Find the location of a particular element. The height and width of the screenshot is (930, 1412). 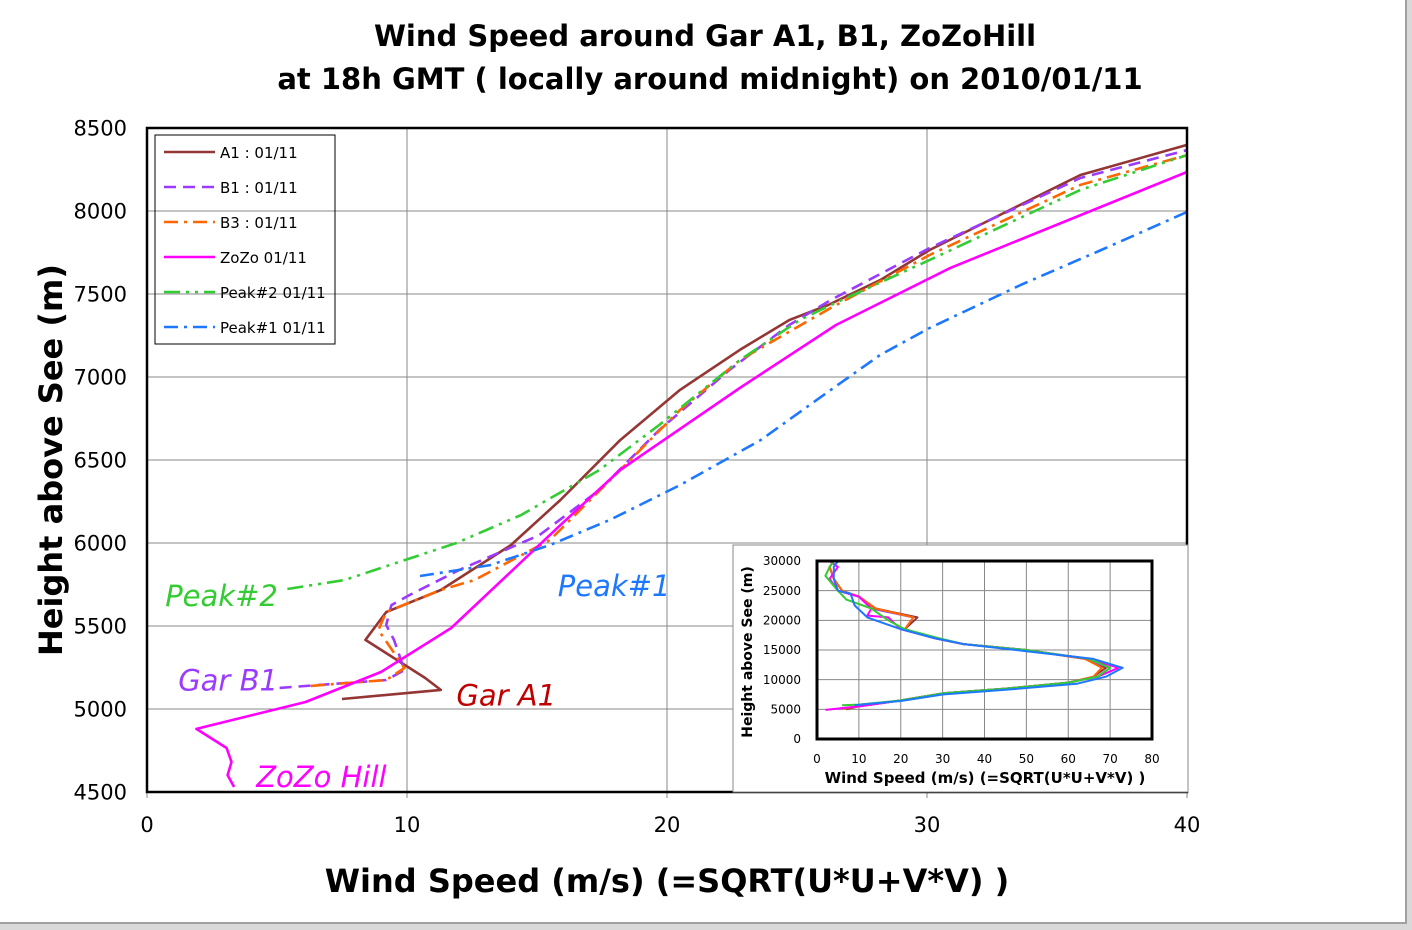

y-axis-label: Height above See (m) is located at coordinates (51, 460).